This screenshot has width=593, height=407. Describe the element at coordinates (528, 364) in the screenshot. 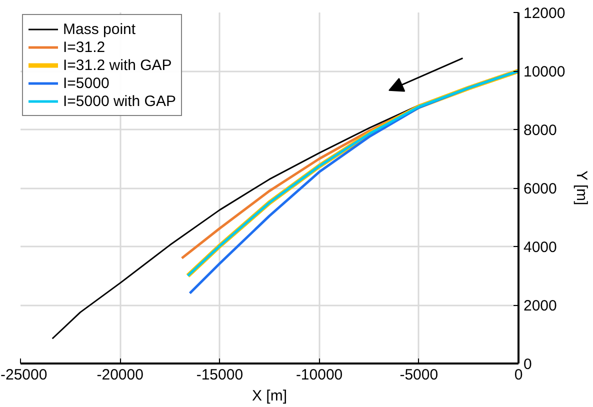

I see `y-tick-label: 0` at that location.